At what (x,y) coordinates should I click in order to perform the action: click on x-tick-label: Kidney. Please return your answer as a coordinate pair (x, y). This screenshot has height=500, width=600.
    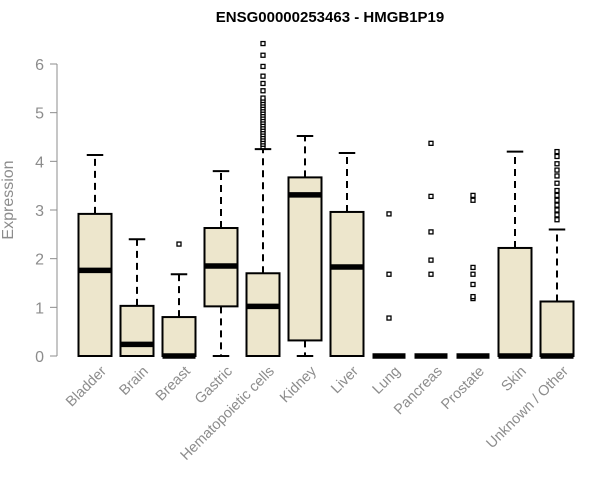
    Looking at the image, I should click on (298, 384).